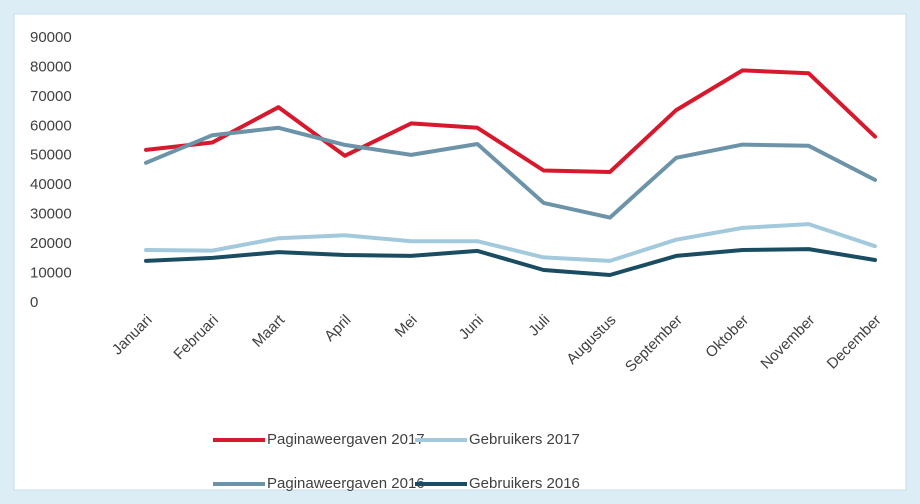  I want to click on y-tick-label: 80000, so click(51, 66).